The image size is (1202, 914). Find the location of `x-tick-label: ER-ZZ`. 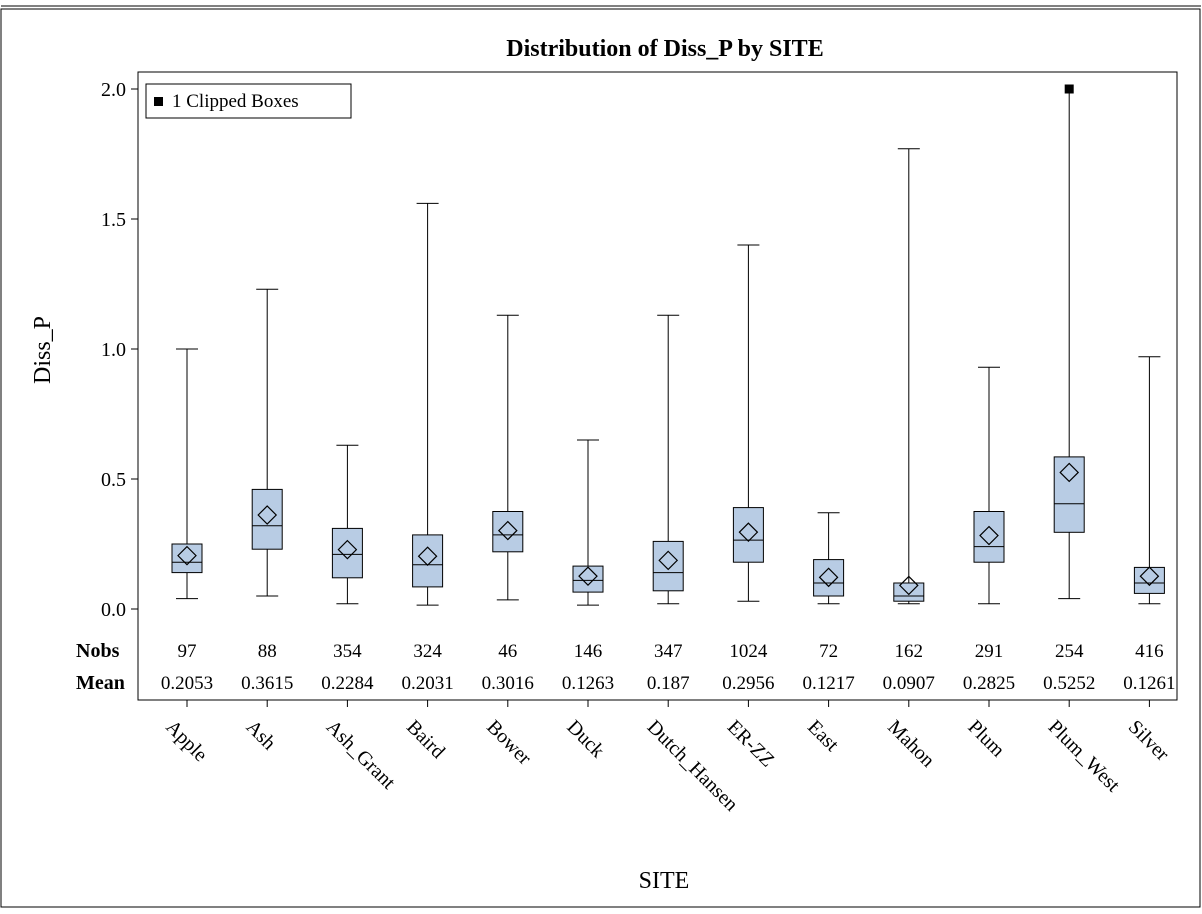

x-tick-label: ER-ZZ is located at coordinates (751, 744).